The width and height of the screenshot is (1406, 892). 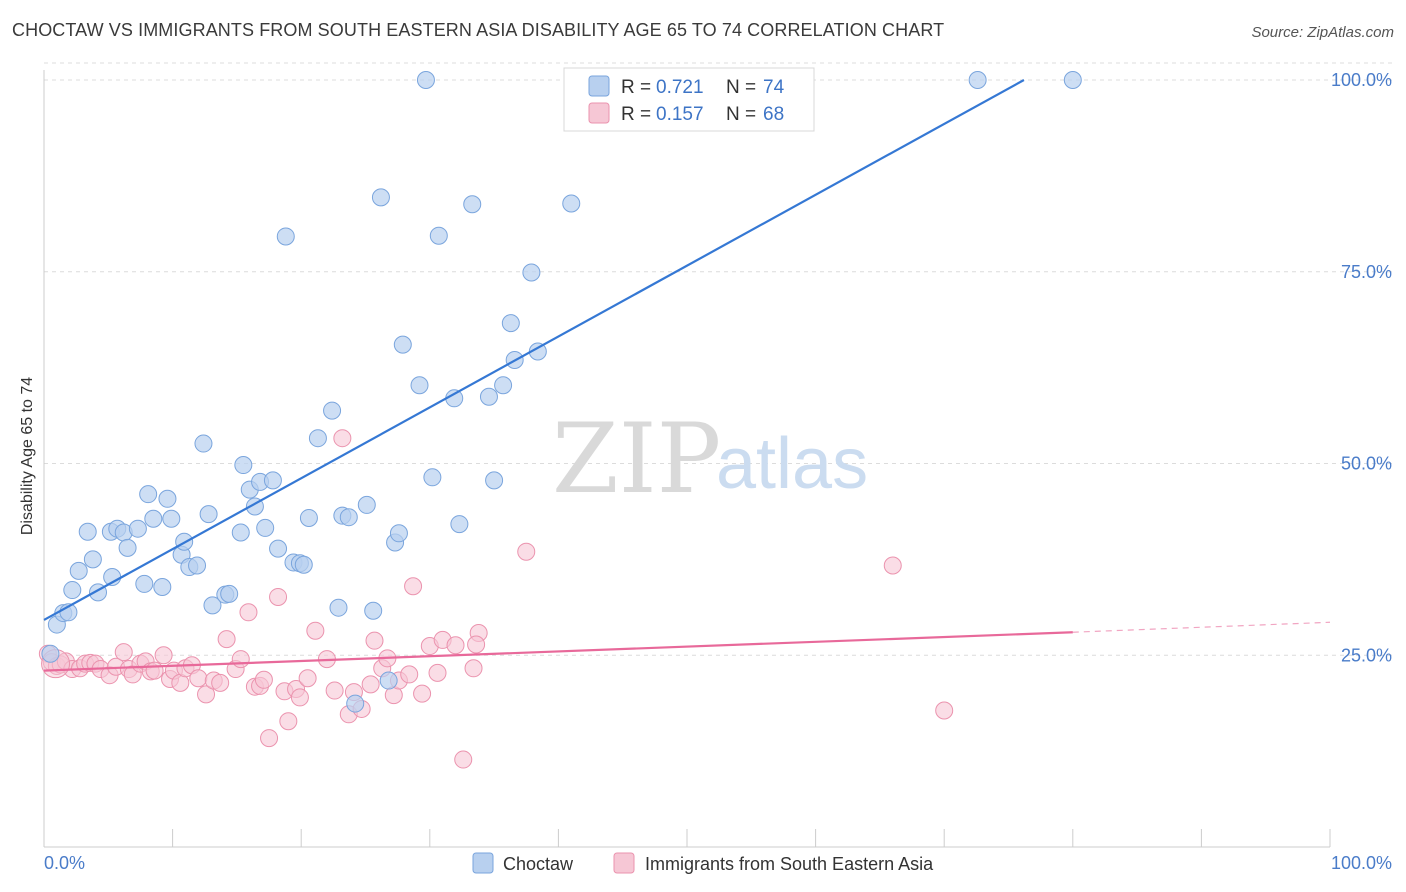 I want to click on x-tick-label-min: 0.0%, so click(x=64, y=863).